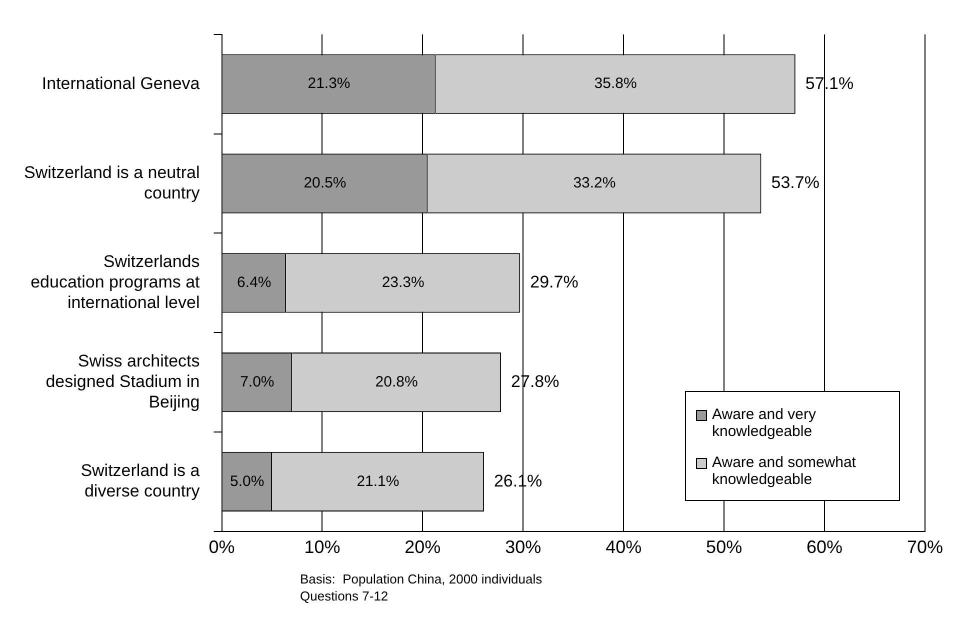  What do you see at coordinates (824, 547) in the screenshot?
I see `x-tick-label: 60%` at bounding box center [824, 547].